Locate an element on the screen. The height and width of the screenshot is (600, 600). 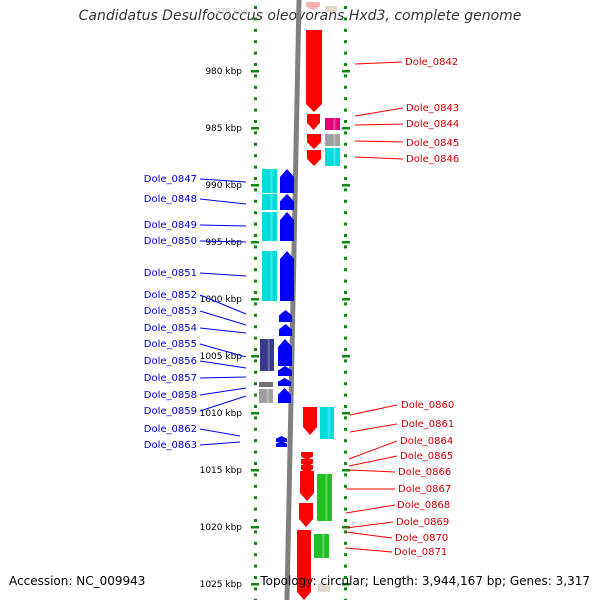
gene-box-green-shade is located at coordinates (326, 497).